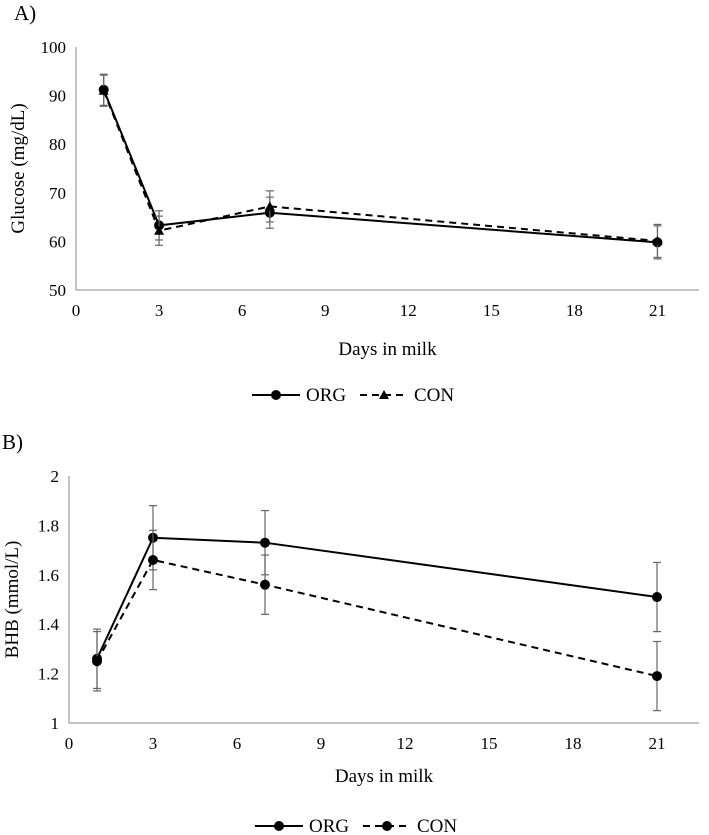  Describe the element at coordinates (57, 290) in the screenshot. I see `y-tick-label: 50` at that location.